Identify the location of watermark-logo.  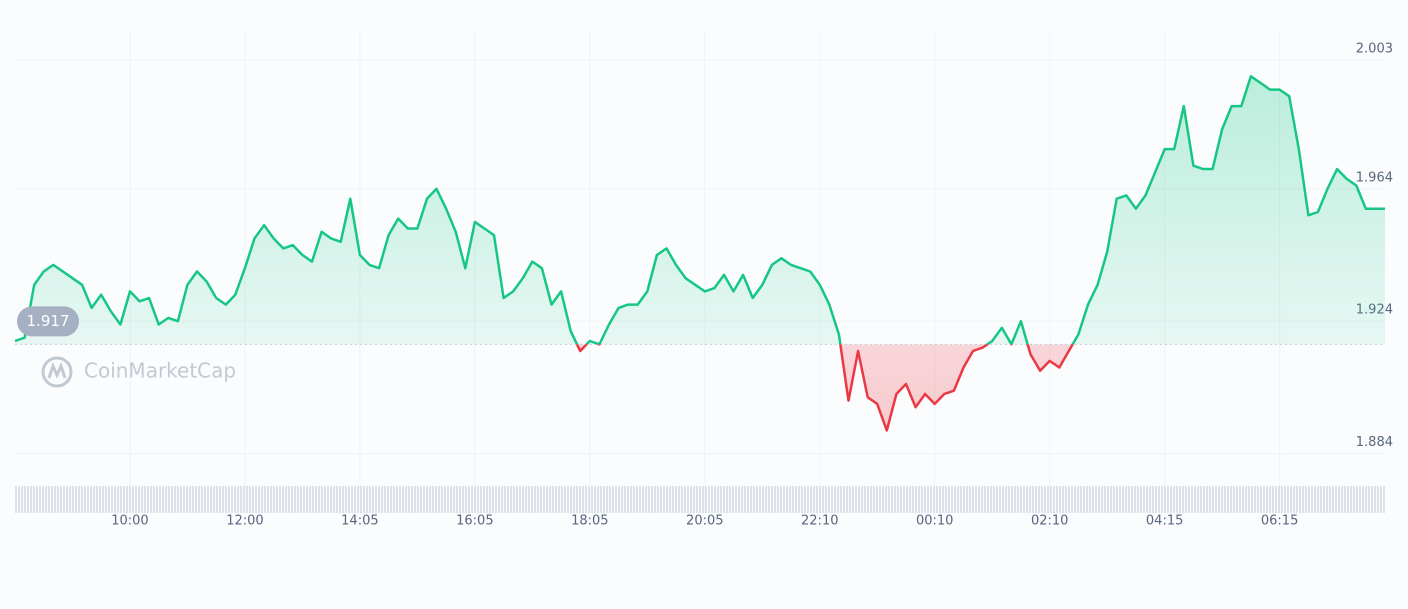
(57, 372).